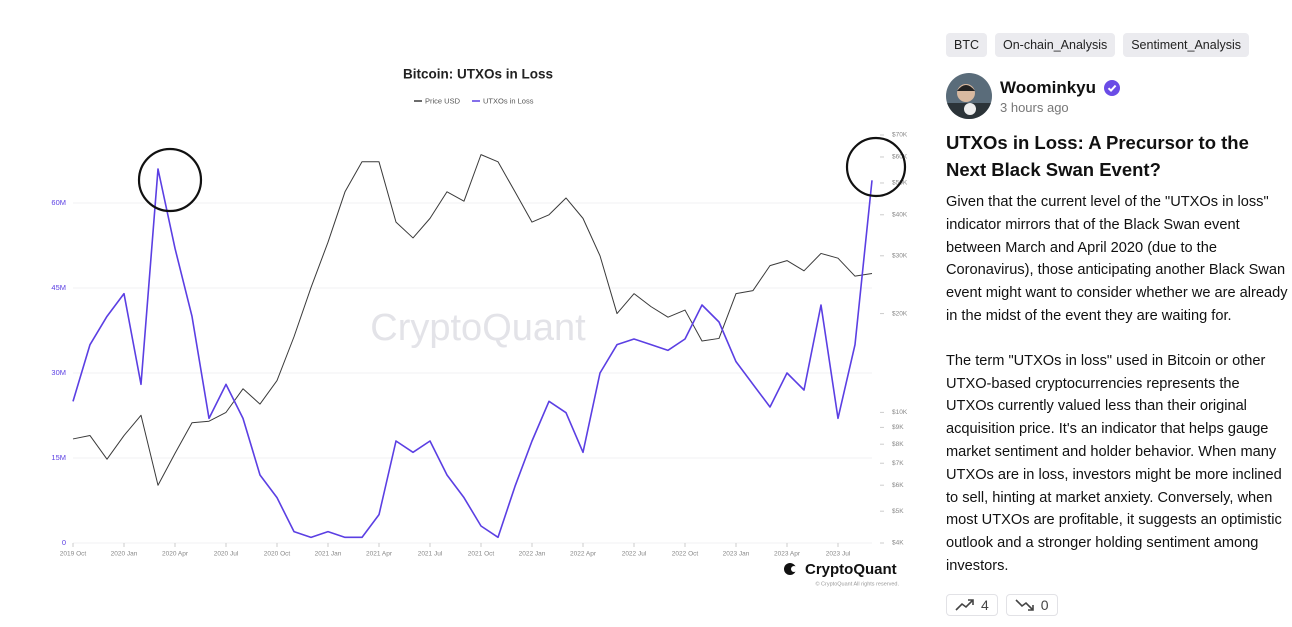 The image size is (1292, 627). What do you see at coordinates (508, 100) in the screenshot?
I see `legend-label: UTXOs in Loss` at bounding box center [508, 100].